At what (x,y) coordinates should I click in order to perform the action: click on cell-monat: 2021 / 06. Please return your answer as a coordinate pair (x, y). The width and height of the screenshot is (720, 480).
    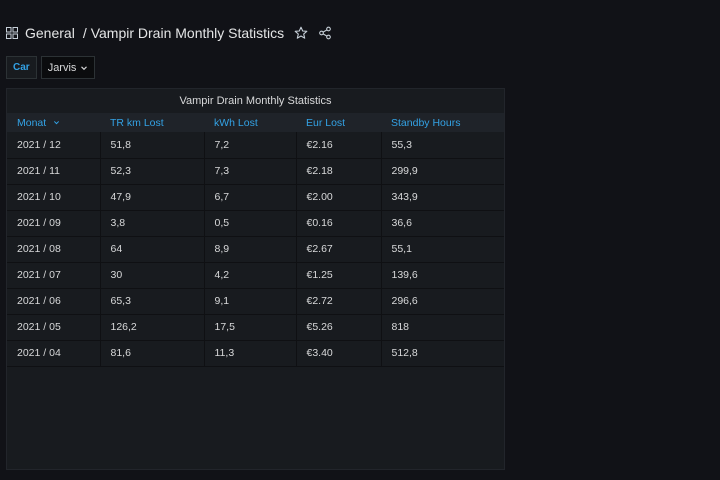
    Looking at the image, I should click on (54, 301).